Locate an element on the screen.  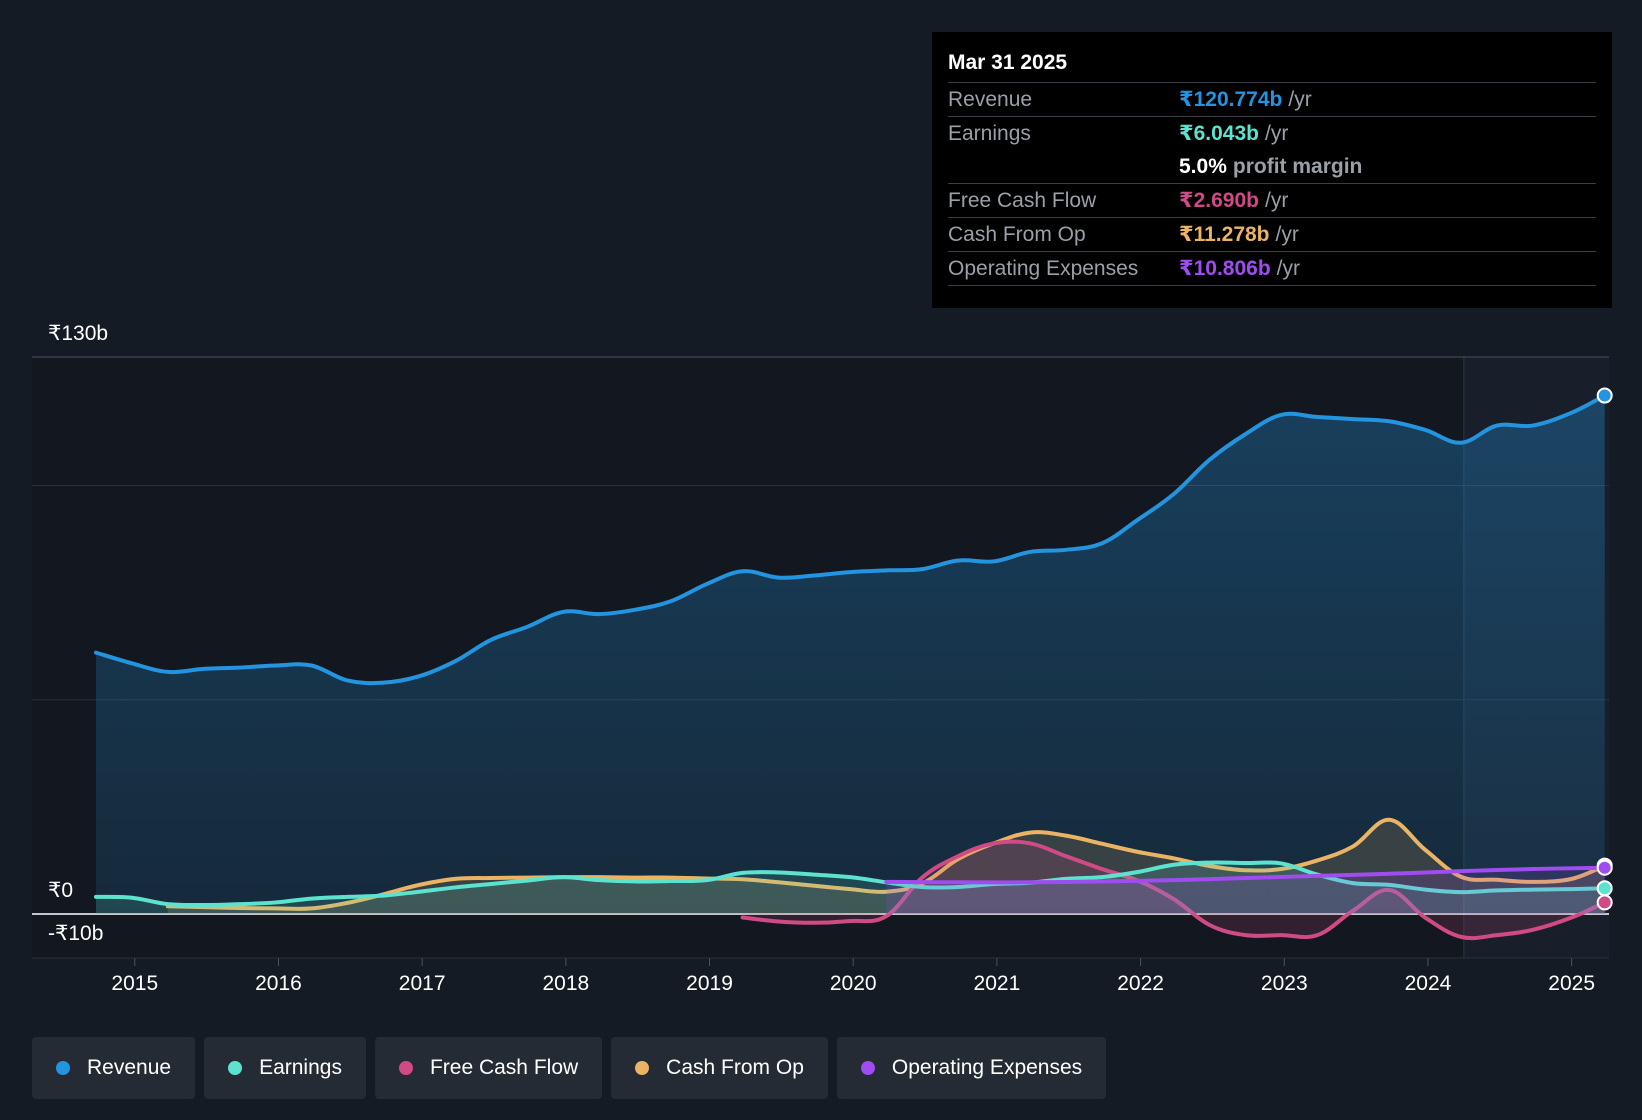
tooltip-value: 5.0% is located at coordinates (1203, 166).